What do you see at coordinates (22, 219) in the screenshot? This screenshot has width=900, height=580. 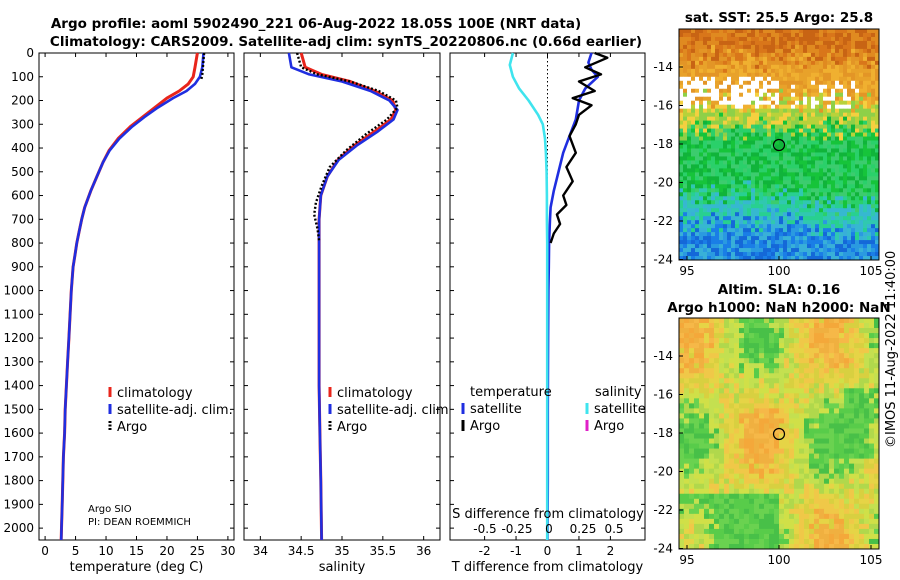 I see `y-tick-label: 700` at bounding box center [22, 219].